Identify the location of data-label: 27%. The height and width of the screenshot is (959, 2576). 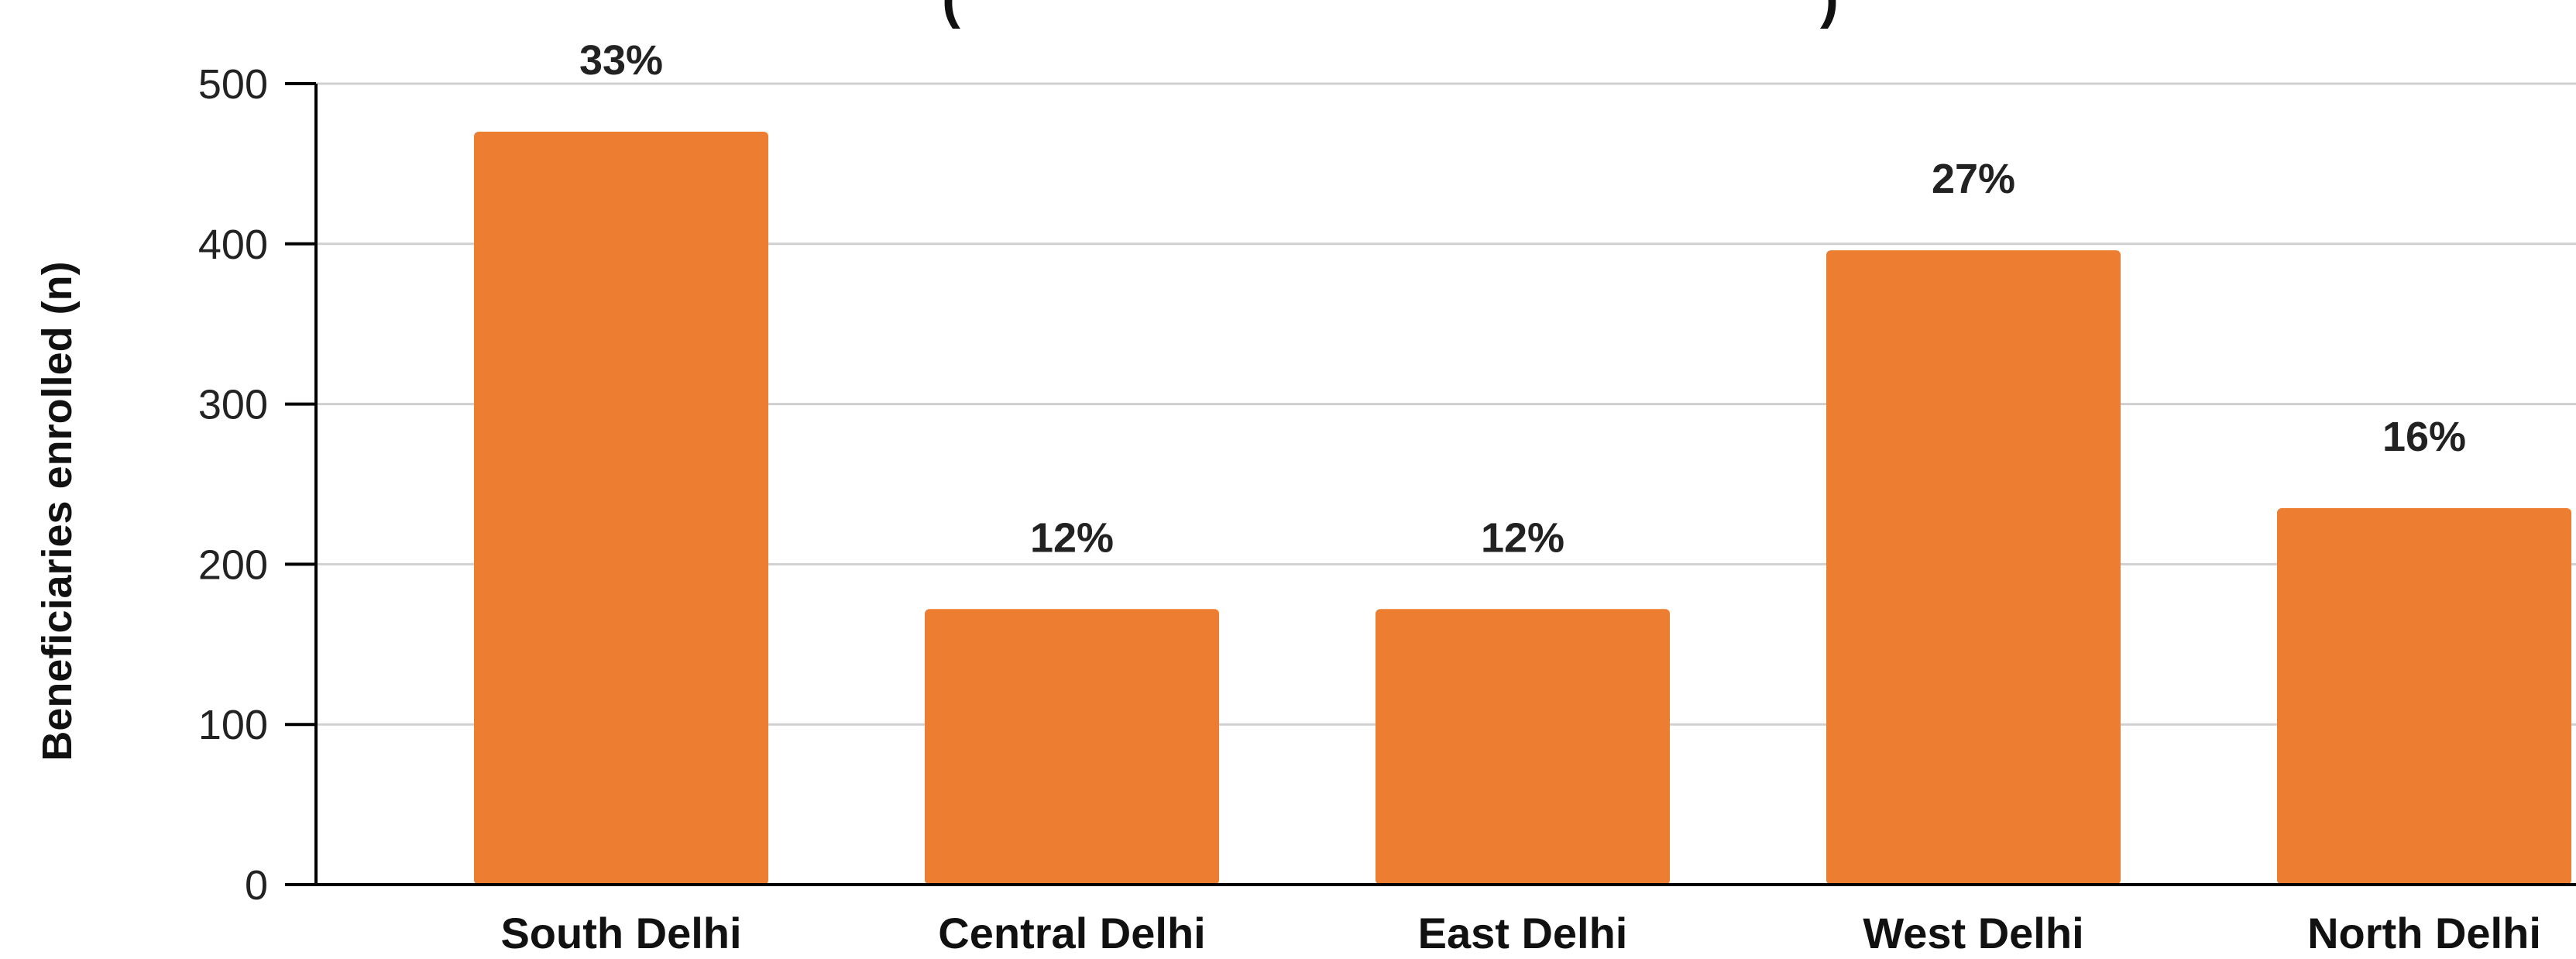
(1973, 179).